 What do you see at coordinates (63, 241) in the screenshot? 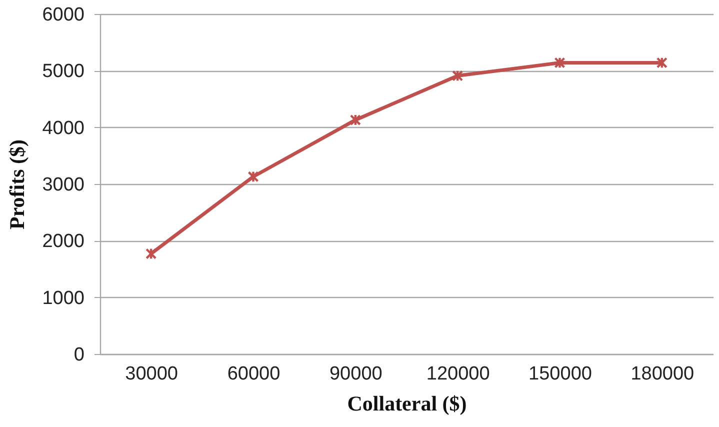
I see `y-tick-label: 2000` at bounding box center [63, 241].